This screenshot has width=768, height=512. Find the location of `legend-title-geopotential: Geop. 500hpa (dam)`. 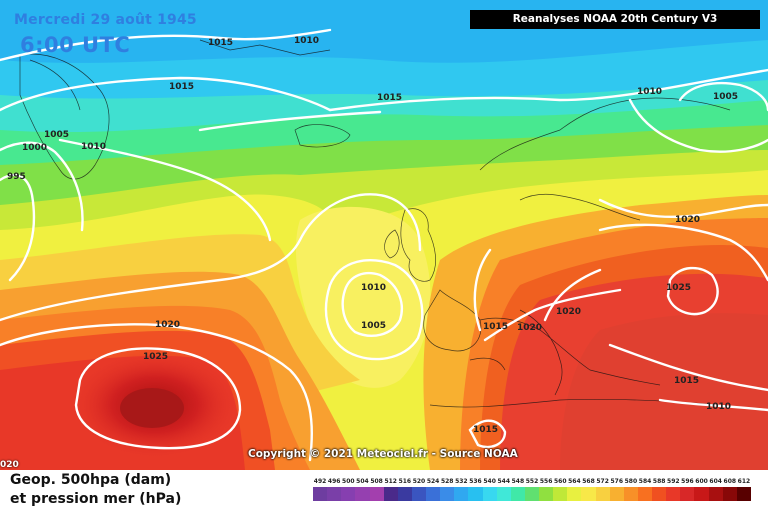

legend-title-geopotential: Geop. 500hpa (dam) is located at coordinates (91, 480).